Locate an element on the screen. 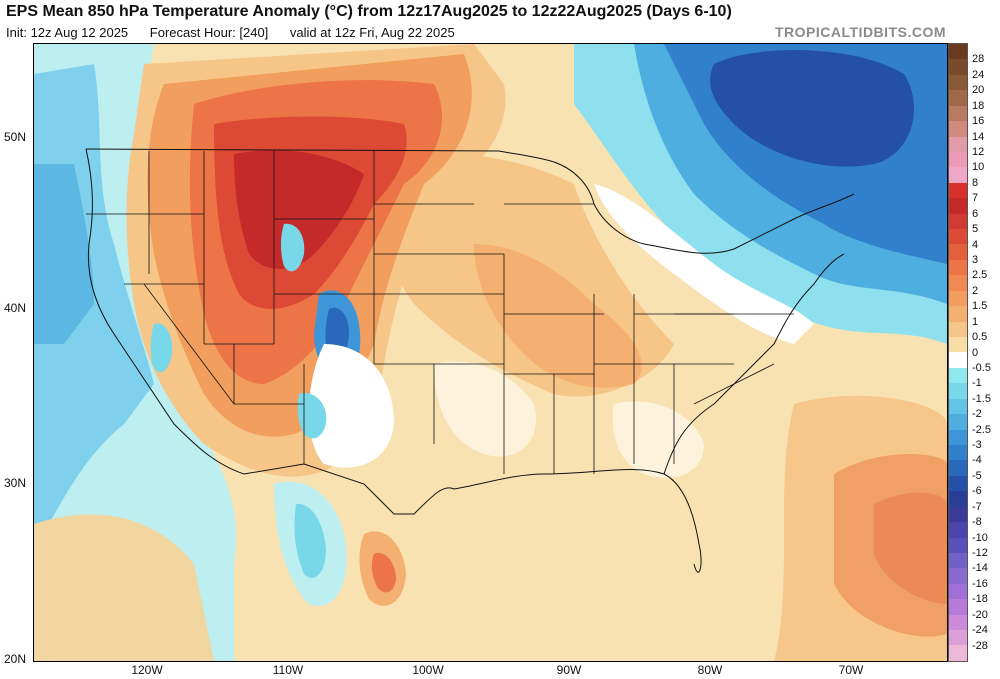 This screenshot has height=679, width=1000. brand-watermark: TROPICALTIDBITS.COM is located at coordinates (860, 32).